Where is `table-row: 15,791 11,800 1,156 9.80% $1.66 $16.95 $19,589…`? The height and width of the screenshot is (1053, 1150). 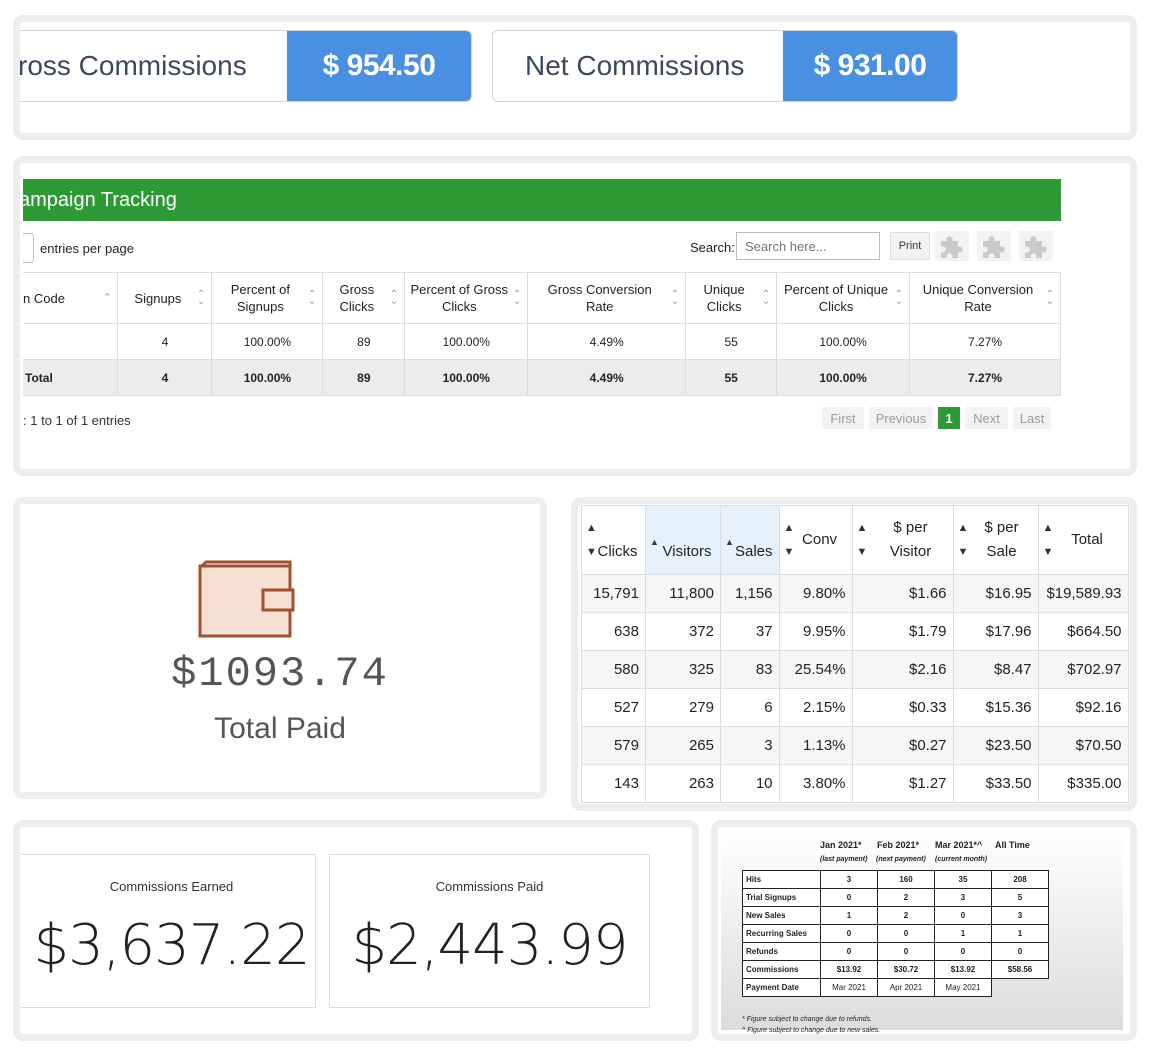
table-row: 15,791 11,800 1,156 9.80% $1.66 $16.95 $19,589… is located at coordinates (855, 593).